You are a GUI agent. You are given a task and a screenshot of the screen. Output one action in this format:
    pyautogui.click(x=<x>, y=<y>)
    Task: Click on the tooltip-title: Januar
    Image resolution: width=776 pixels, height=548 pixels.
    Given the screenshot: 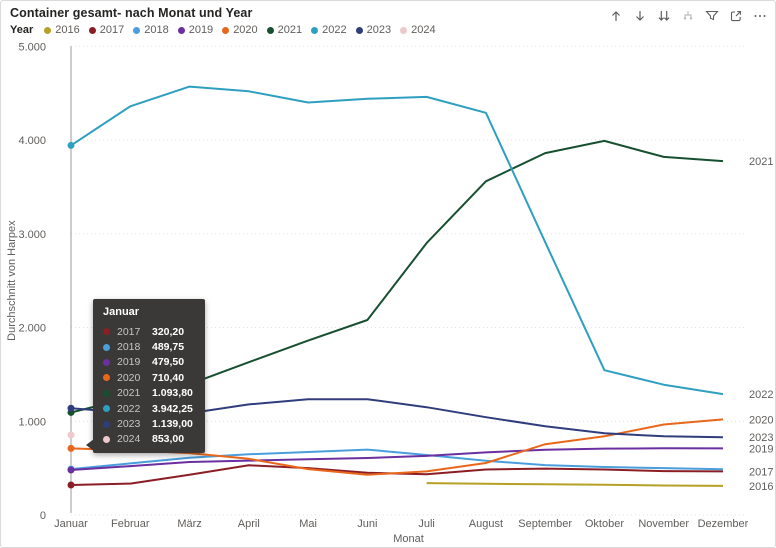 What is the action you would take?
    pyautogui.click(x=121, y=312)
    